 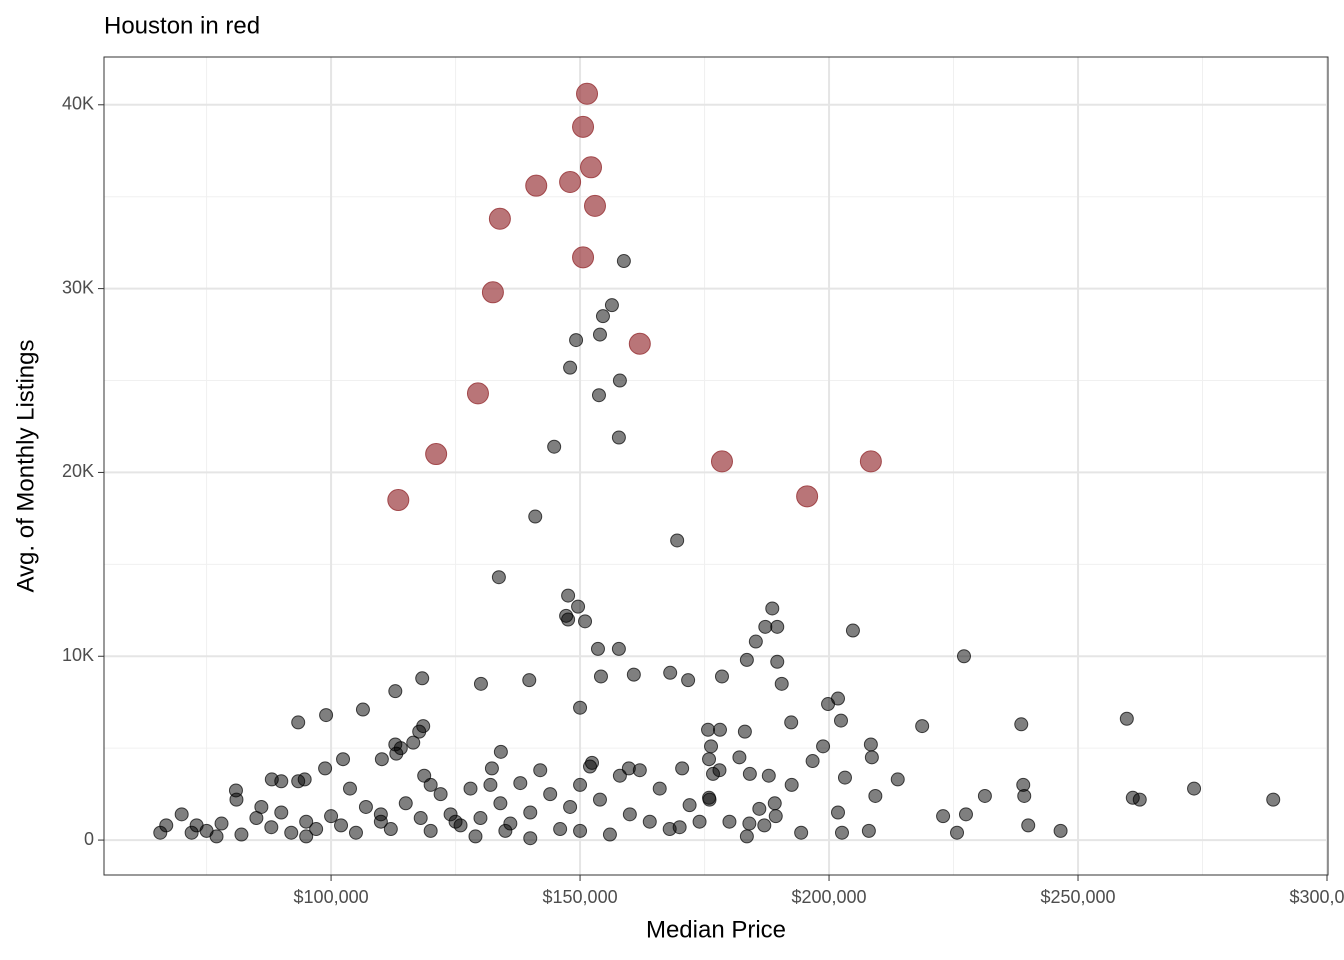 I want to click on y-tick-label: 20K, so click(x=78, y=471).